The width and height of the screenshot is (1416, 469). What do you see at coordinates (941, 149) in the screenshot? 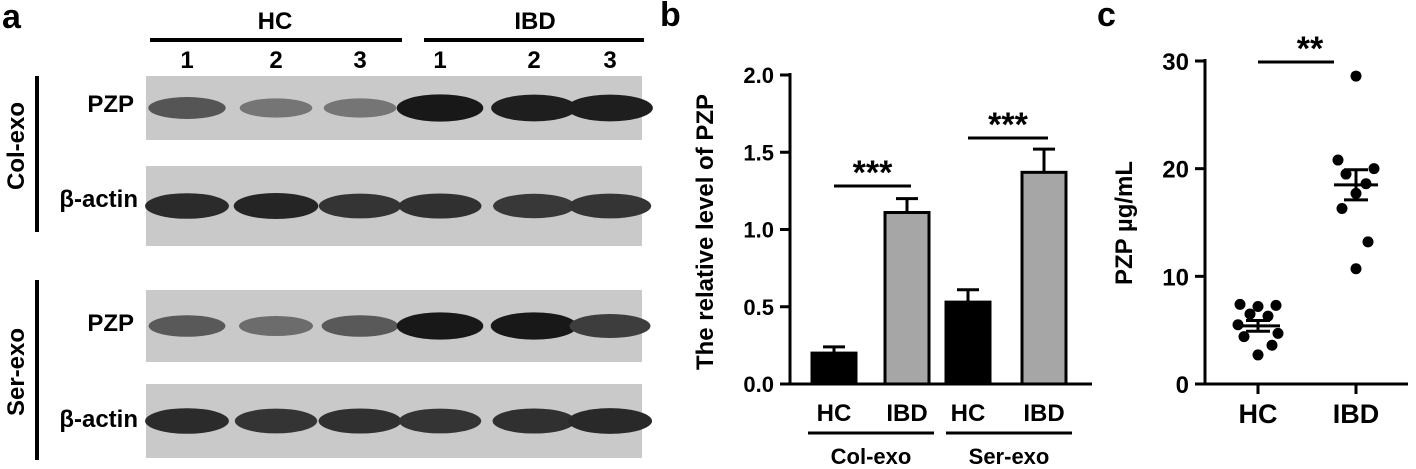
I see `b-significance: *** ***` at bounding box center [941, 149].